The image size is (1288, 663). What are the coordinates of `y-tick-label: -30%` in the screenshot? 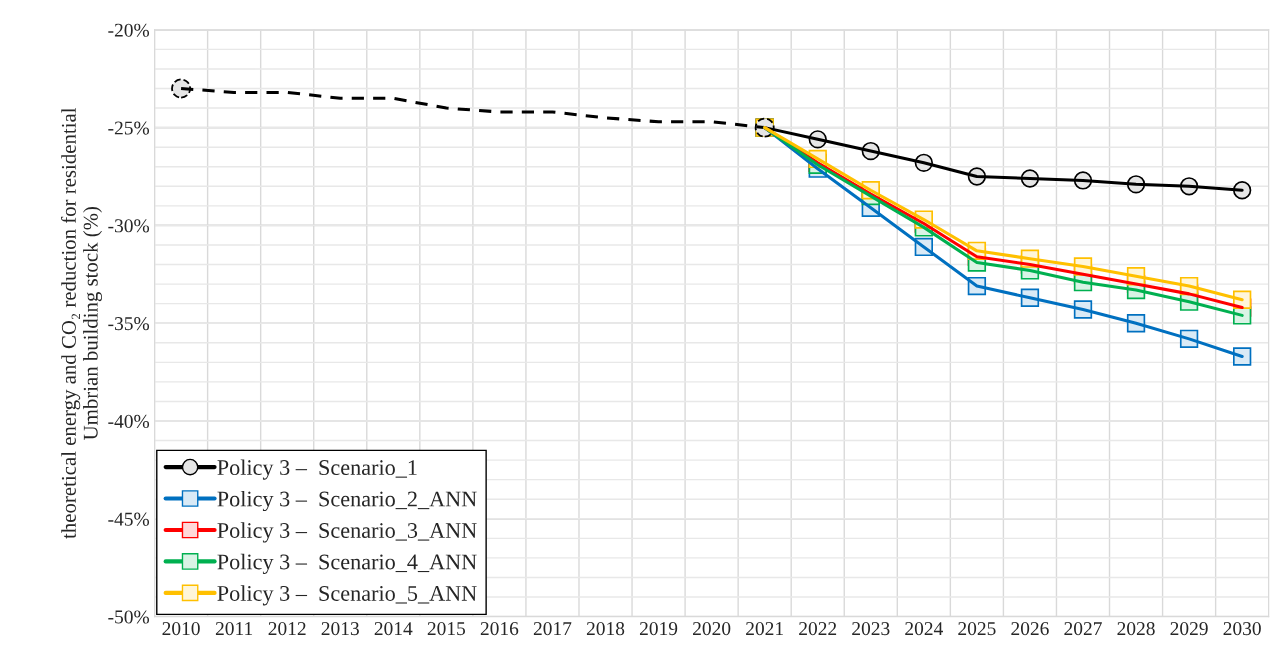 It's located at (129, 226).